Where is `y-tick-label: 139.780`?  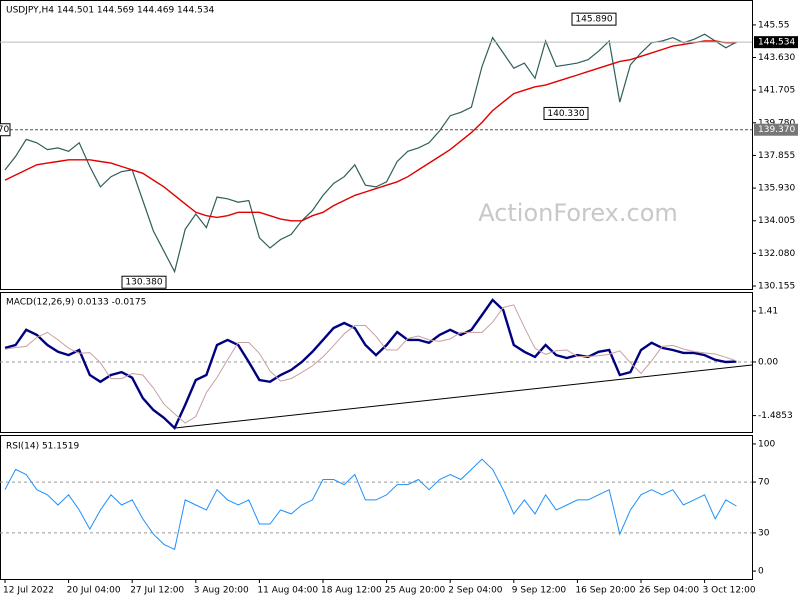 y-tick-label: 139.780 is located at coordinates (776, 123).